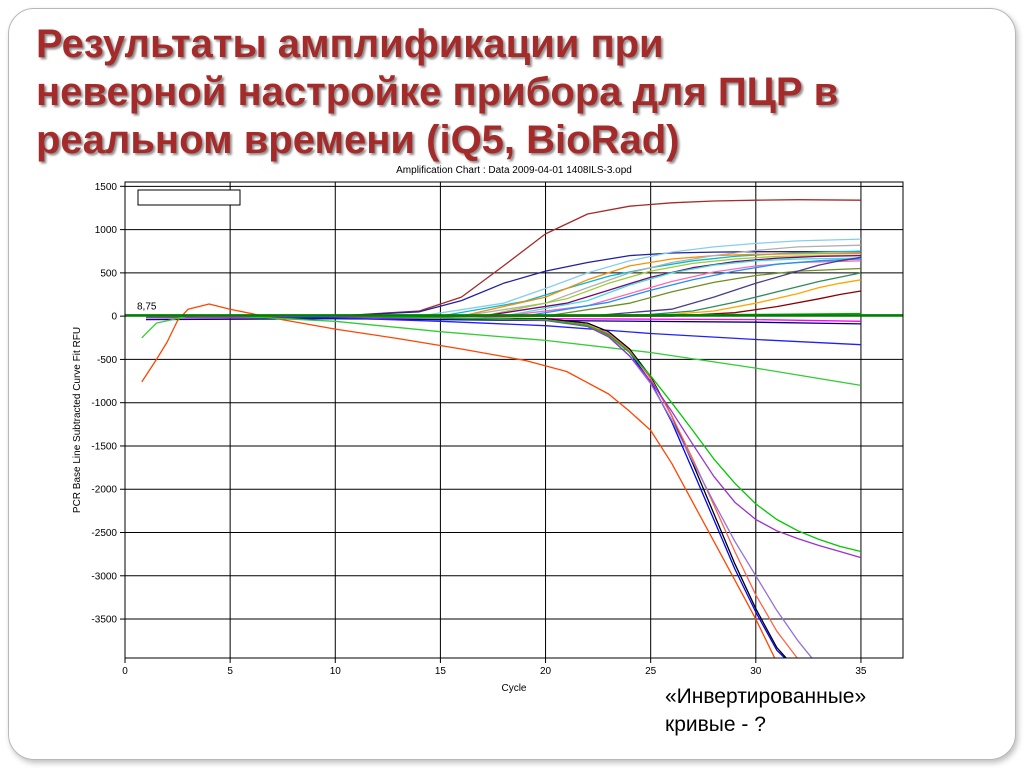 The width and height of the screenshot is (1024, 768). I want to click on y-tick-label: 1500, so click(106, 187).